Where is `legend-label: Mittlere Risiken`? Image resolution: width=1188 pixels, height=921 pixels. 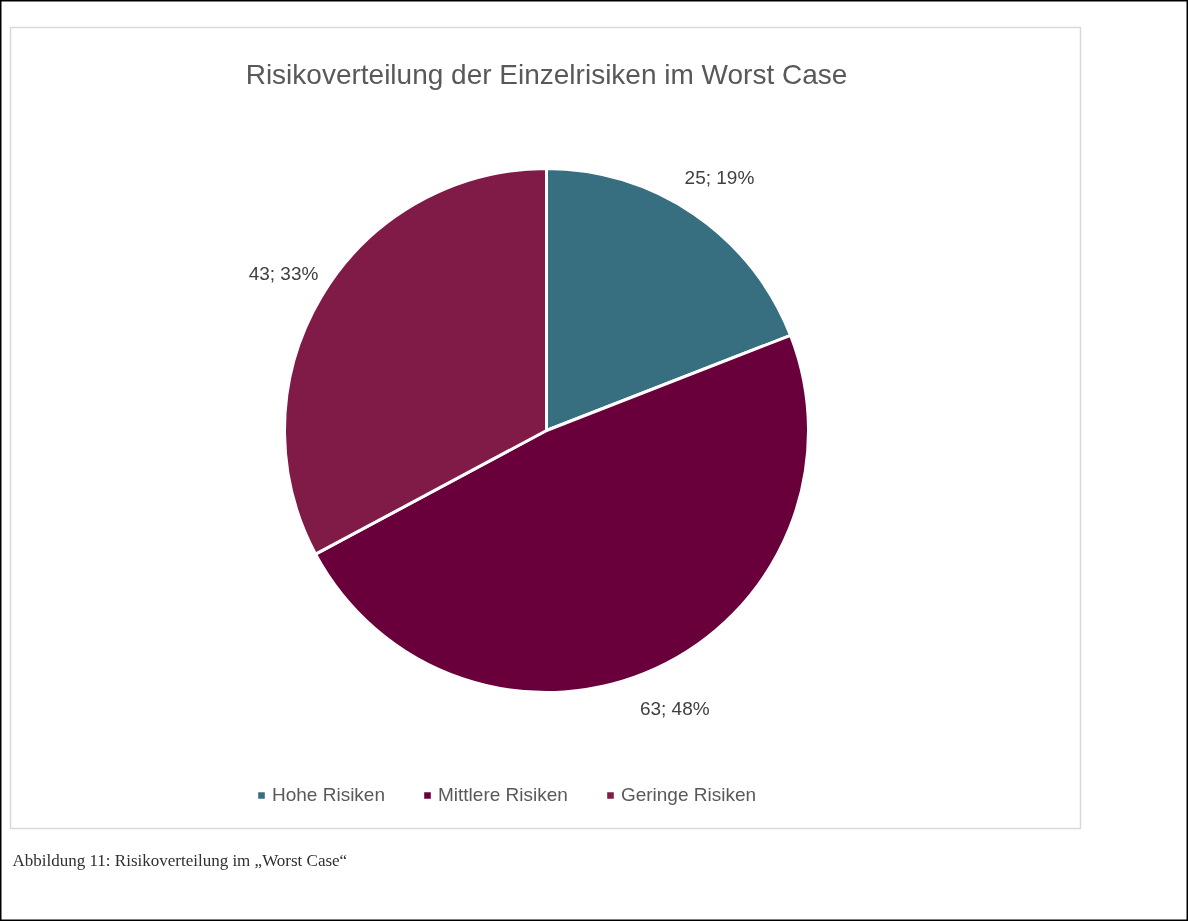
legend-label: Mittlere Risiken is located at coordinates (503, 795).